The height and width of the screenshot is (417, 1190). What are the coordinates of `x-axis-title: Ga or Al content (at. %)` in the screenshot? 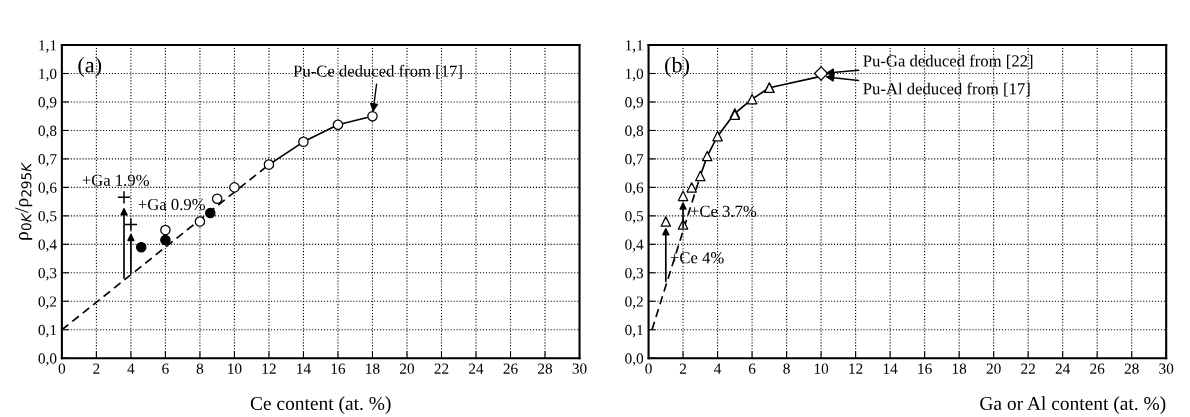 It's located at (1073, 405).